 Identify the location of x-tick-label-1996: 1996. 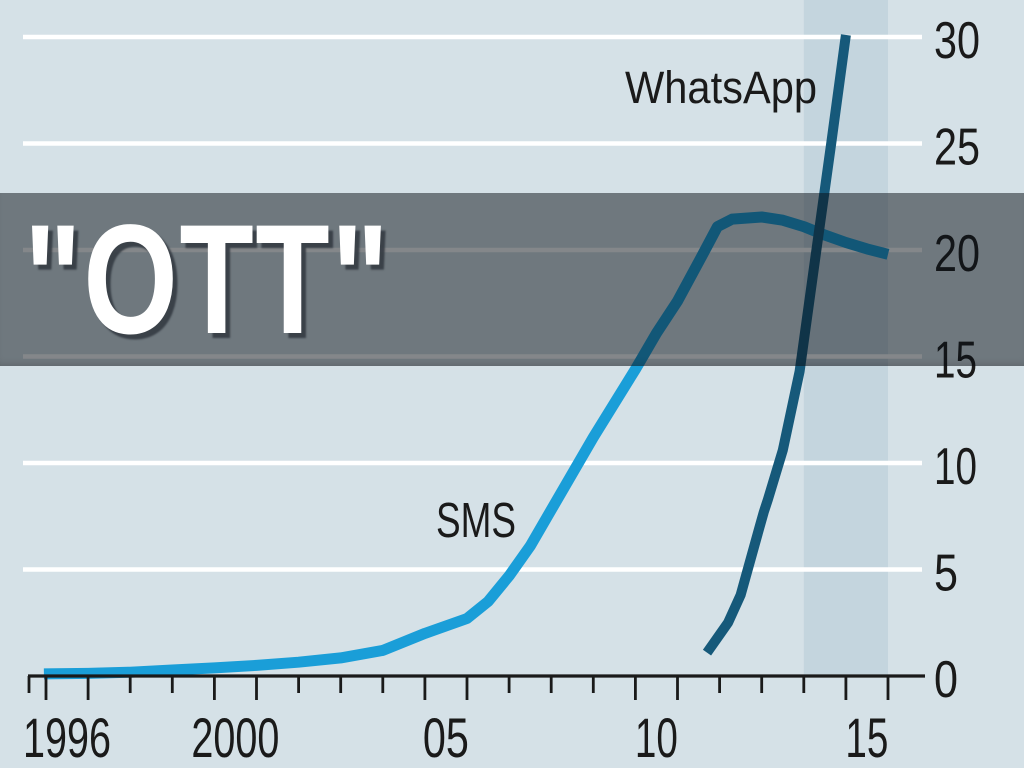
(67, 737).